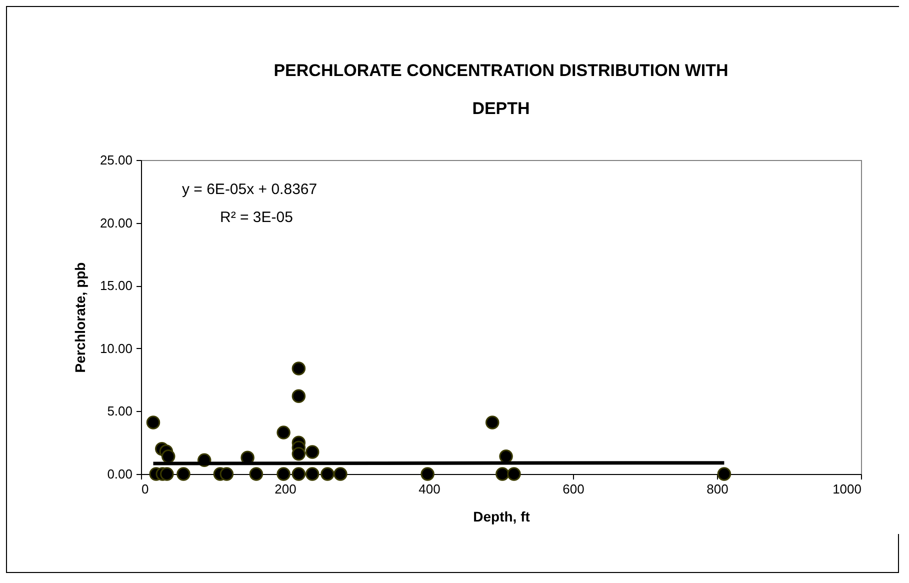 This screenshot has height=583, width=909. What do you see at coordinates (501, 516) in the screenshot?
I see `x-axis-title: Depth, ft` at bounding box center [501, 516].